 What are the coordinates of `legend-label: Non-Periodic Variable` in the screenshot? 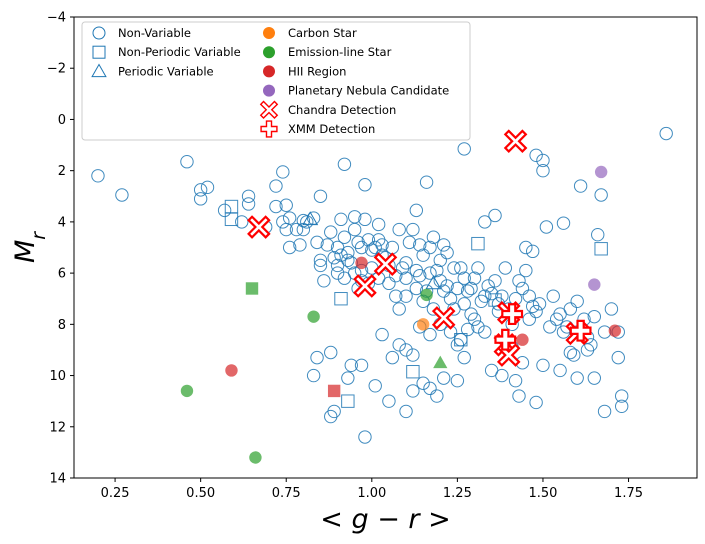 It's located at (179, 52).